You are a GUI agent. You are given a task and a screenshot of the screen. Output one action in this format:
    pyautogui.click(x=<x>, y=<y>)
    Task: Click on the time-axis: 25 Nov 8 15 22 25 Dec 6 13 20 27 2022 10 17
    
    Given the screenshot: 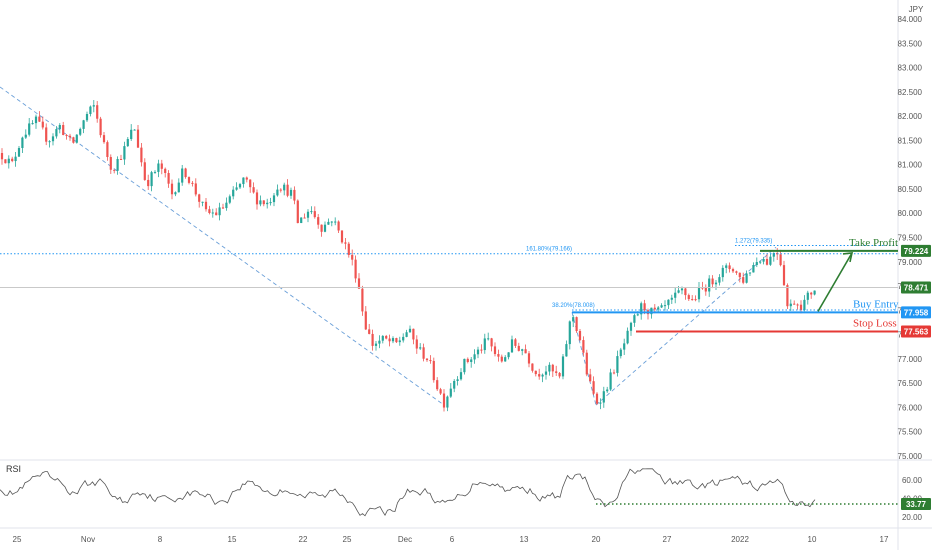 What is the action you would take?
    pyautogui.click(x=451, y=539)
    